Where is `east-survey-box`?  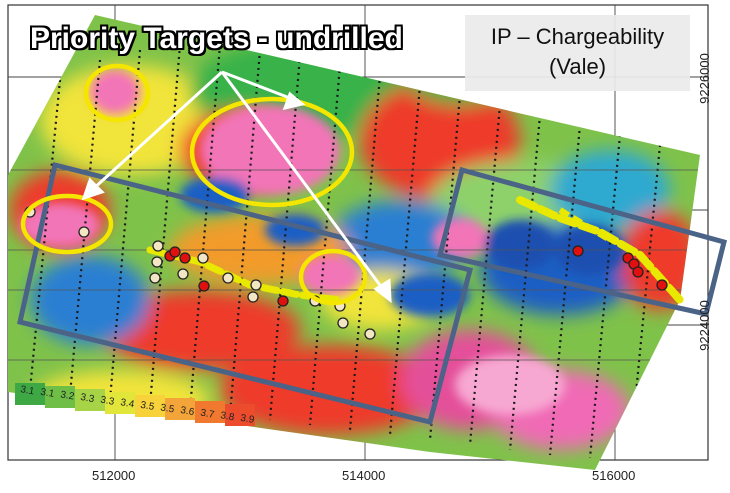 east-survey-box is located at coordinates (582, 241).